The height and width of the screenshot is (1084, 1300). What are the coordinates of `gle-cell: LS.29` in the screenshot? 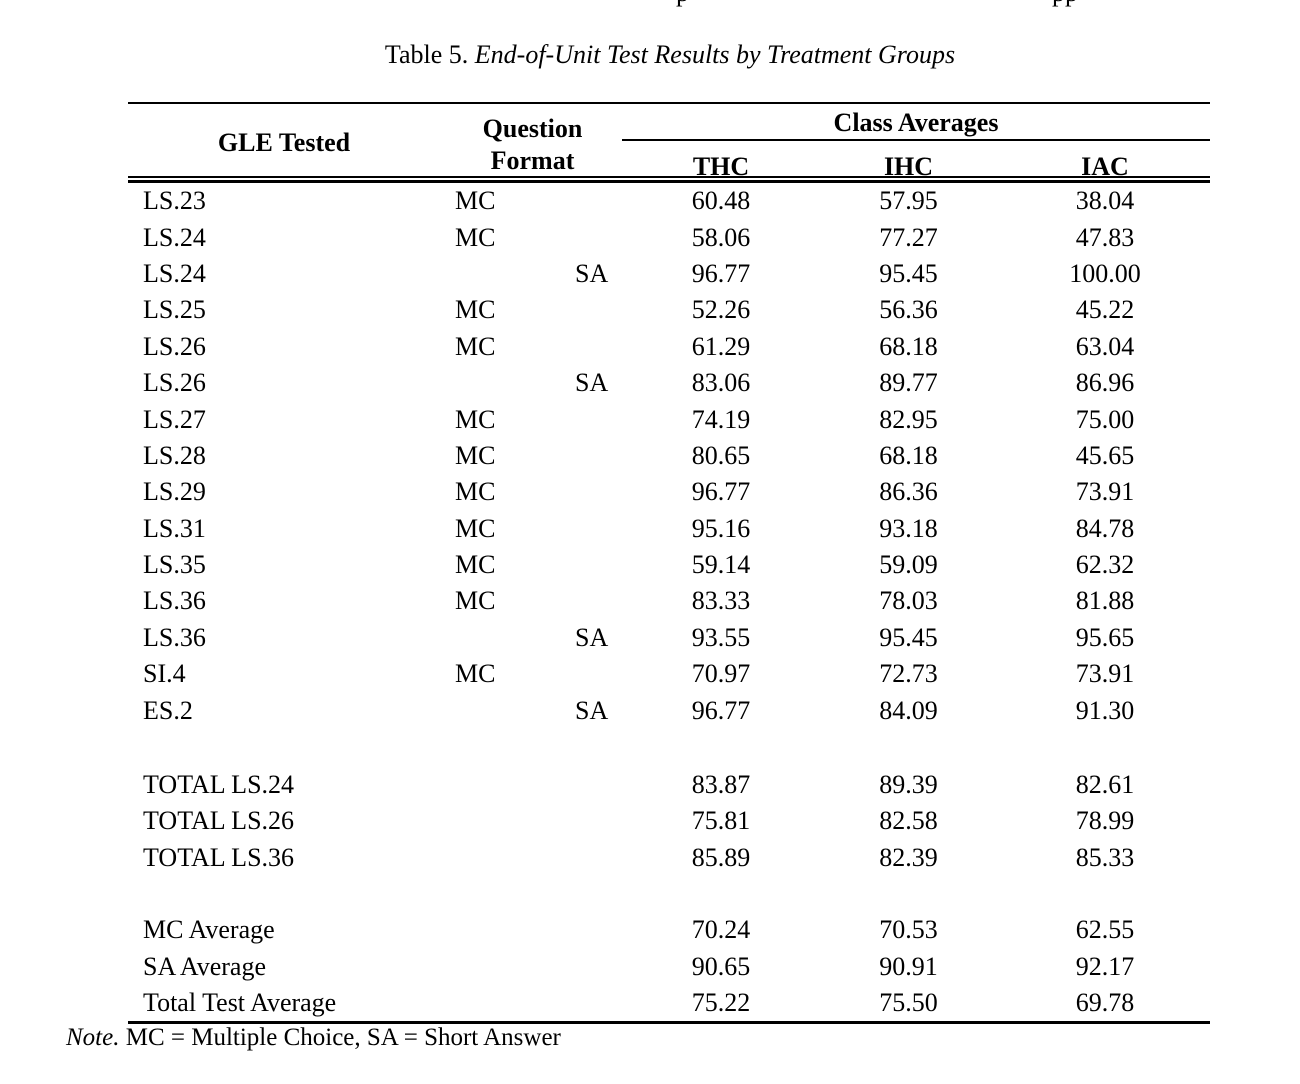 It's located at (174, 492).